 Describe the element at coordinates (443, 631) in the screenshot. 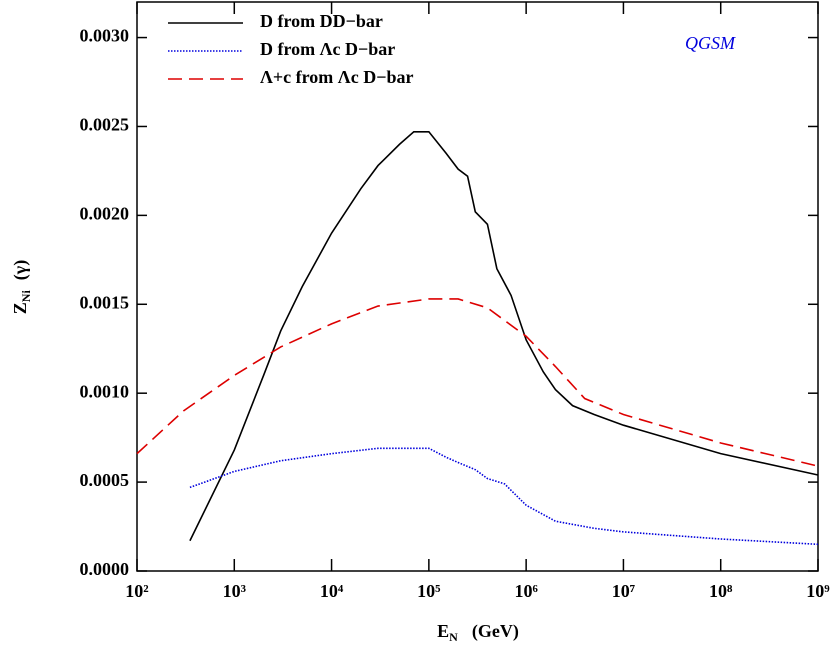

I see `x-label-main: E` at that location.